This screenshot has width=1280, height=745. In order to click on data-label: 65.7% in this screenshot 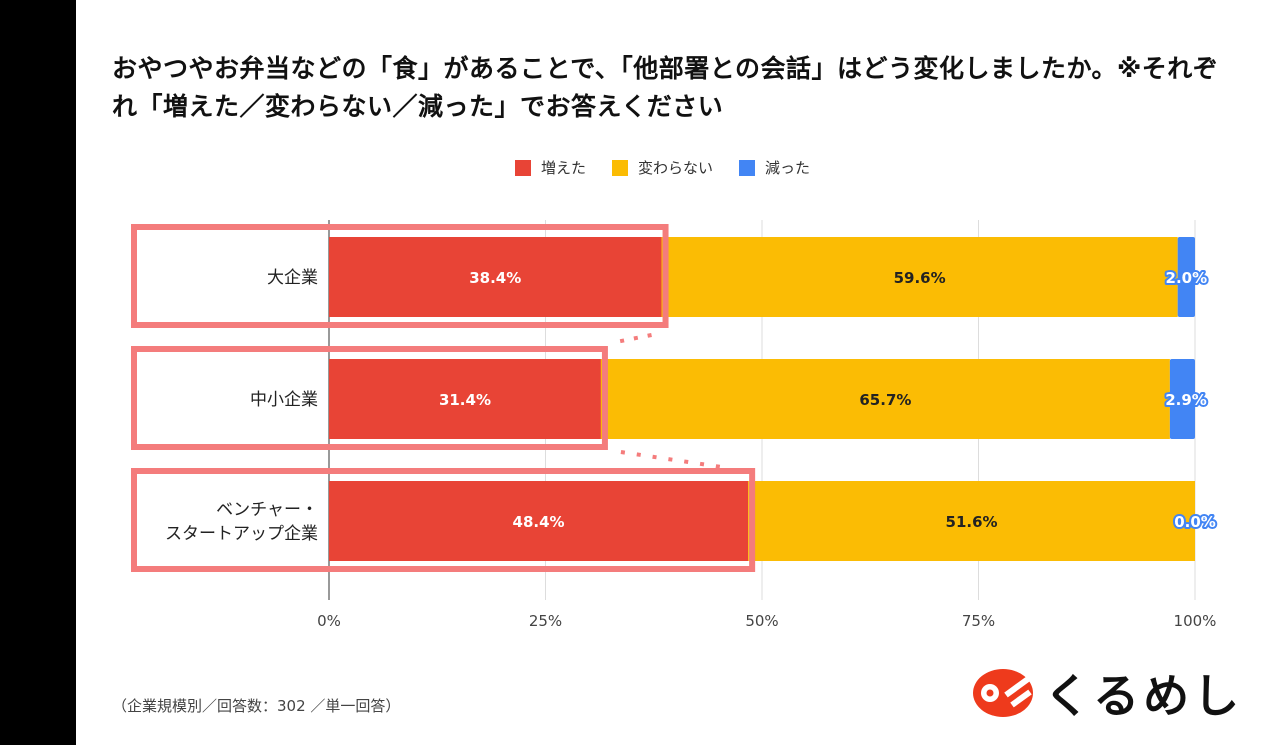, I will do `click(885, 400)`.